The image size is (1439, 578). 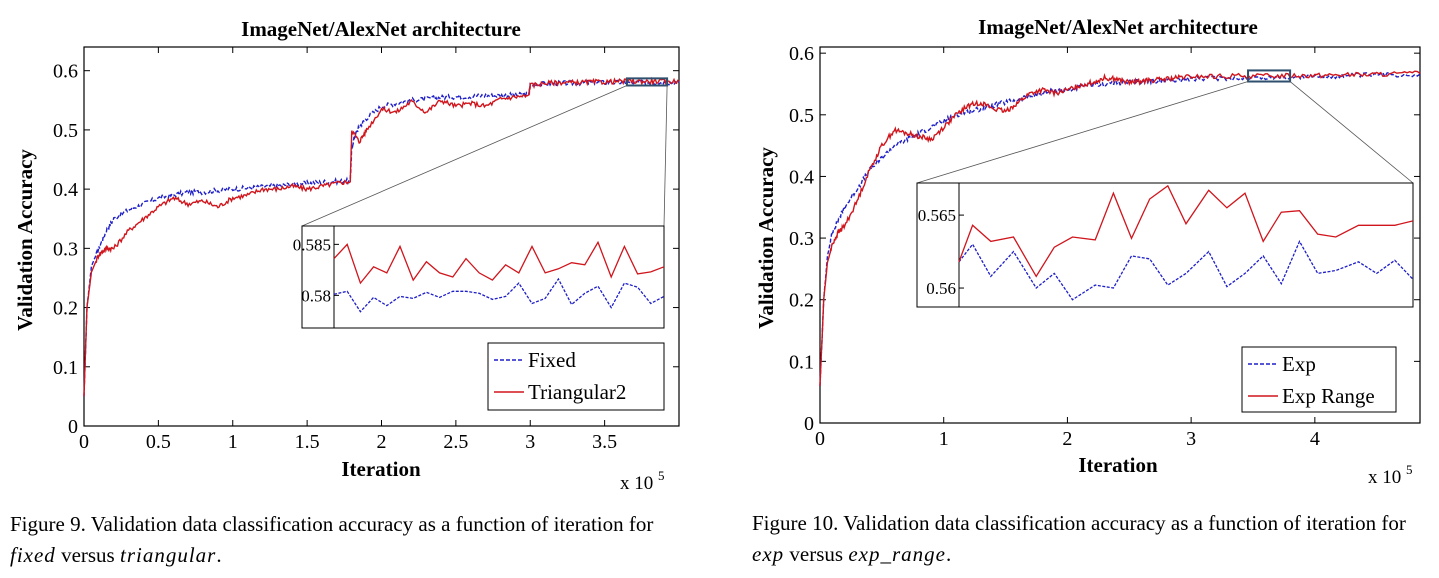 What do you see at coordinates (1186, 270) in the screenshot?
I see `inset-series-line-exp` at bounding box center [1186, 270].